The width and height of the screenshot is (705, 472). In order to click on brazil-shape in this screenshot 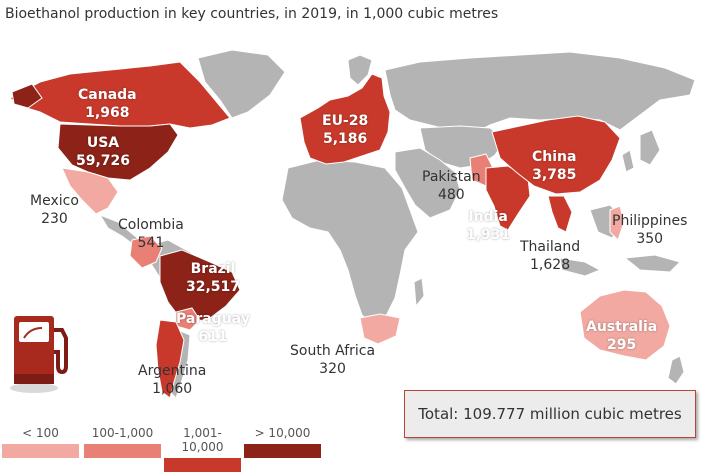, I will do `click(200, 286)`.